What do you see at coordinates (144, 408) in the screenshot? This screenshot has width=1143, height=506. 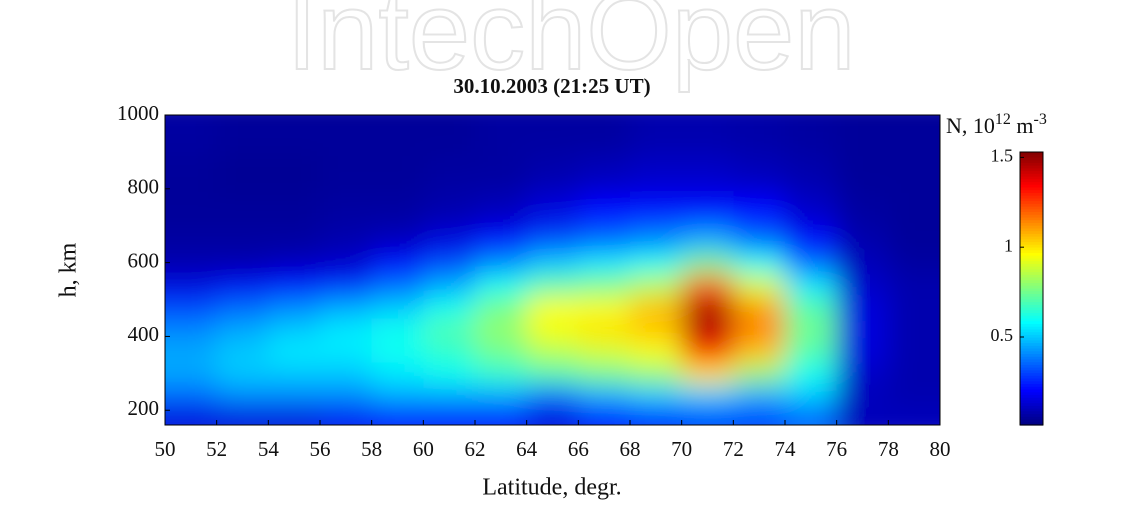 I see `y-tick-label: 200` at bounding box center [144, 408].